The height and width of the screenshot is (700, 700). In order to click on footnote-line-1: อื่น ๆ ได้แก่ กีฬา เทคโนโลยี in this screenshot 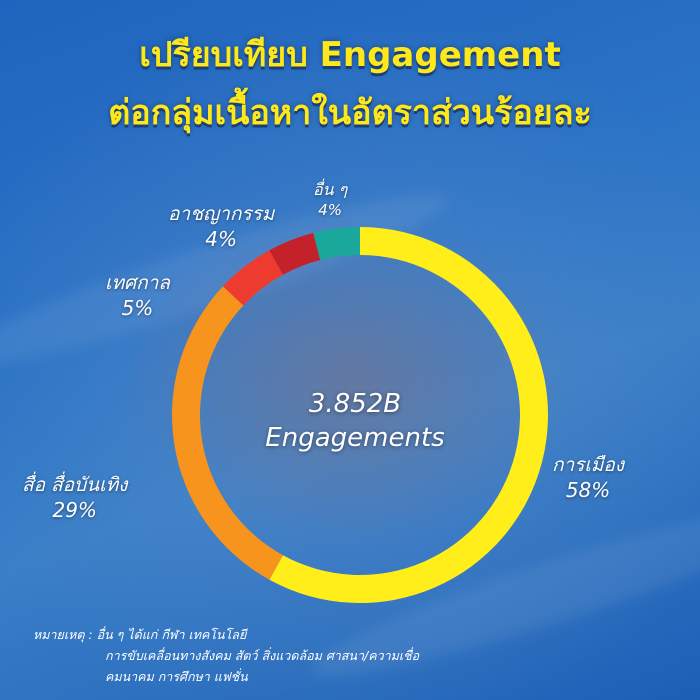, I will do `click(171, 634)`.